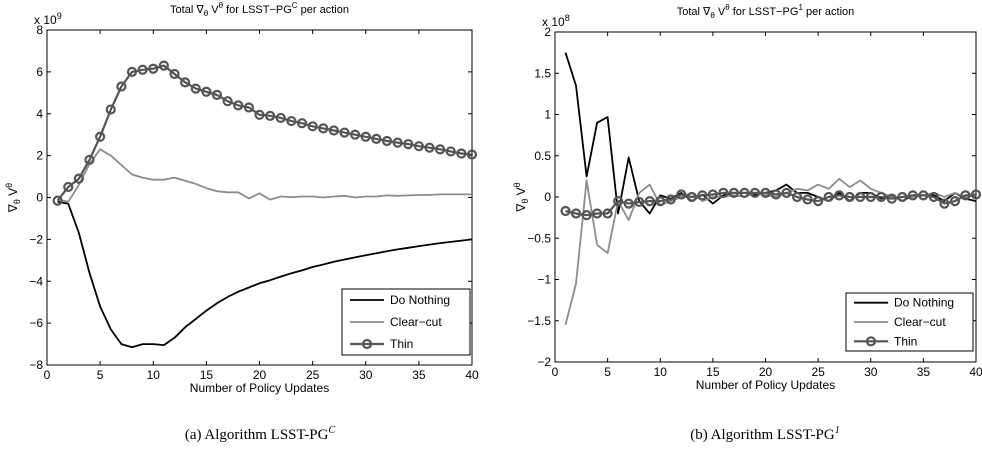  What do you see at coordinates (260, 434) in the screenshot?
I see `figure-caption: (a) Algorithm LSST-PGC` at bounding box center [260, 434].